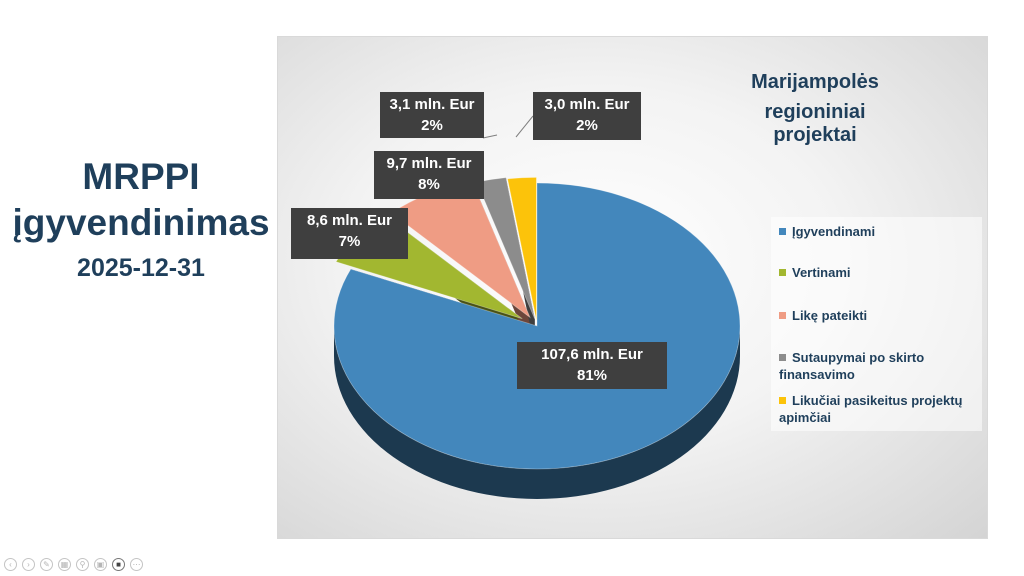 The image size is (1024, 576). Describe the element at coordinates (537, 412) in the screenshot. I see `slice-side` at that location.